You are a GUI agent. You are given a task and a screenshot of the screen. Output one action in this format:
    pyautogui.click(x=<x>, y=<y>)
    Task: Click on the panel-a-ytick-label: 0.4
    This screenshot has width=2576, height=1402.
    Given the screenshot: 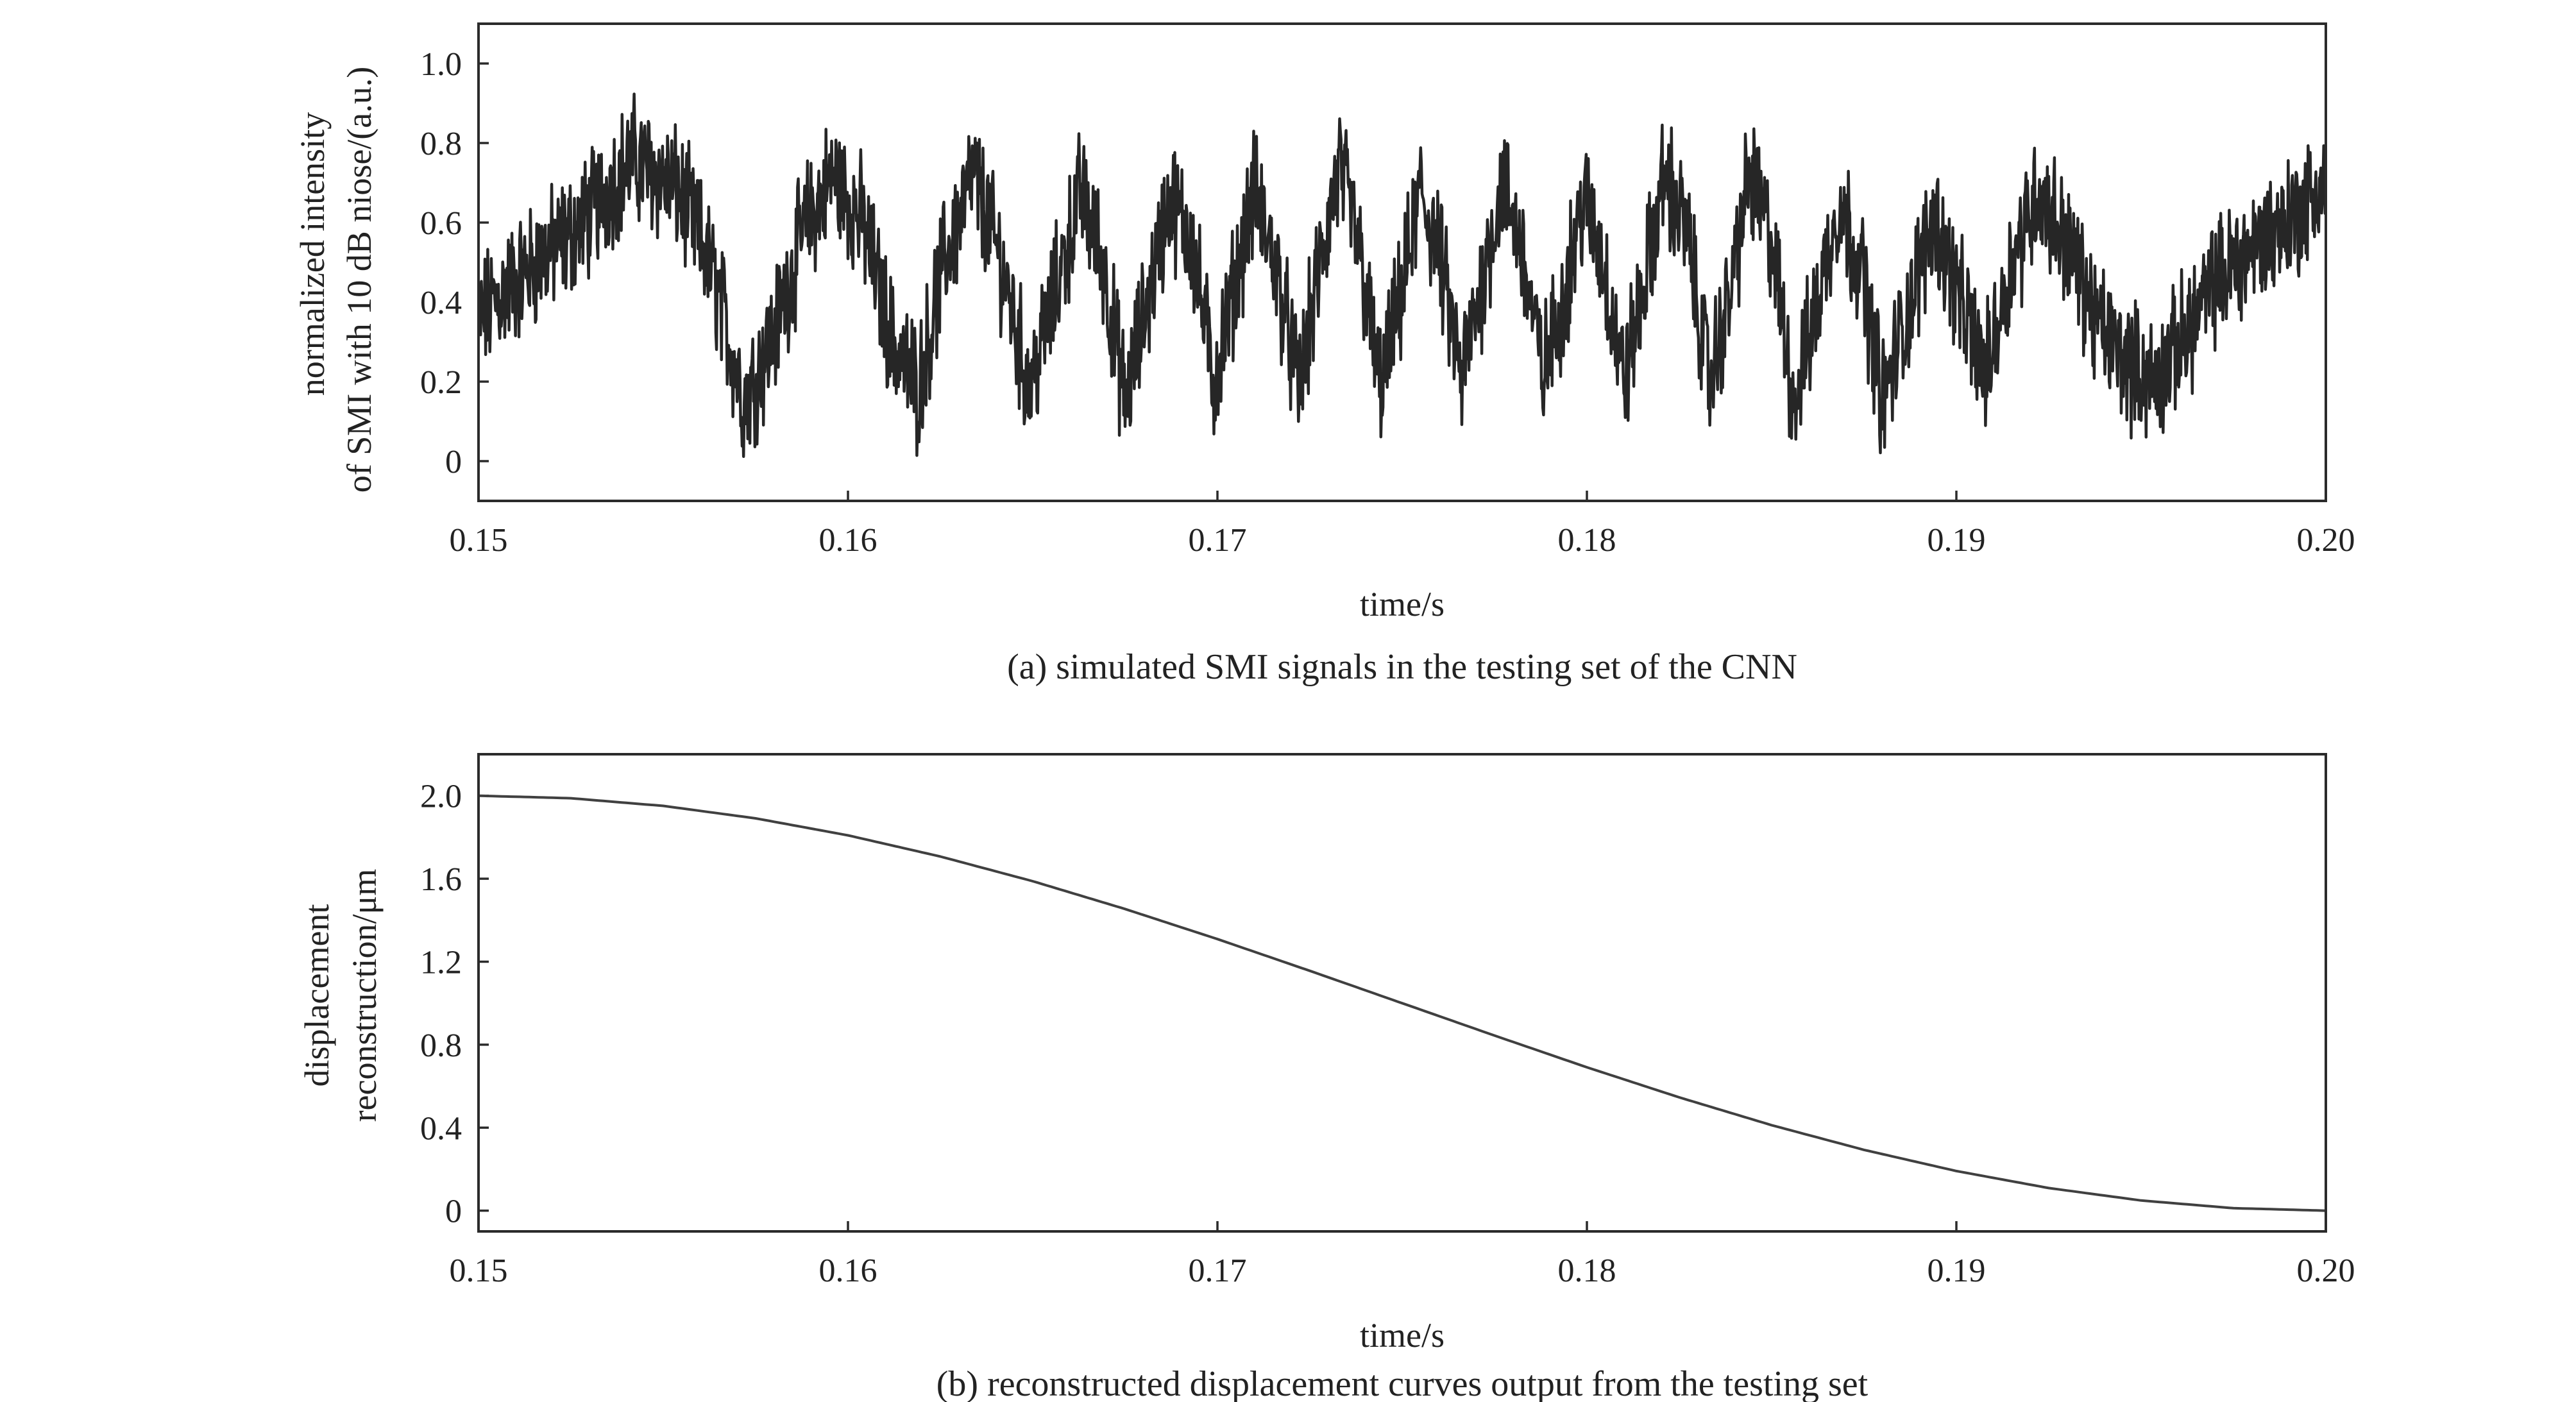 What is the action you would take?
    pyautogui.click(x=441, y=303)
    